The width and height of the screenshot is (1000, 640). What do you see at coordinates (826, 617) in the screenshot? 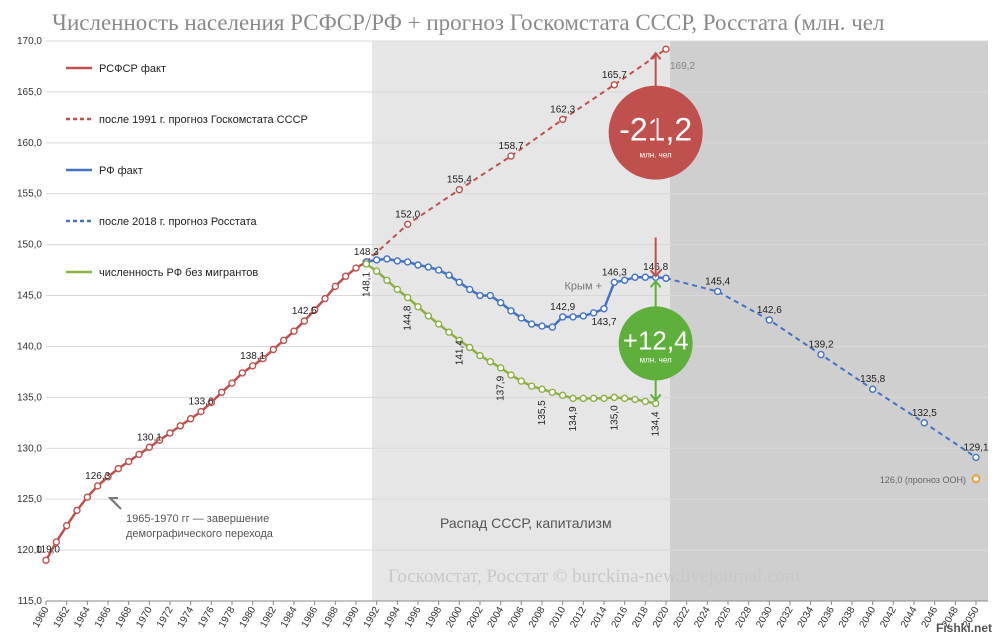
I see `x-tick-label: 2036` at bounding box center [826, 617].